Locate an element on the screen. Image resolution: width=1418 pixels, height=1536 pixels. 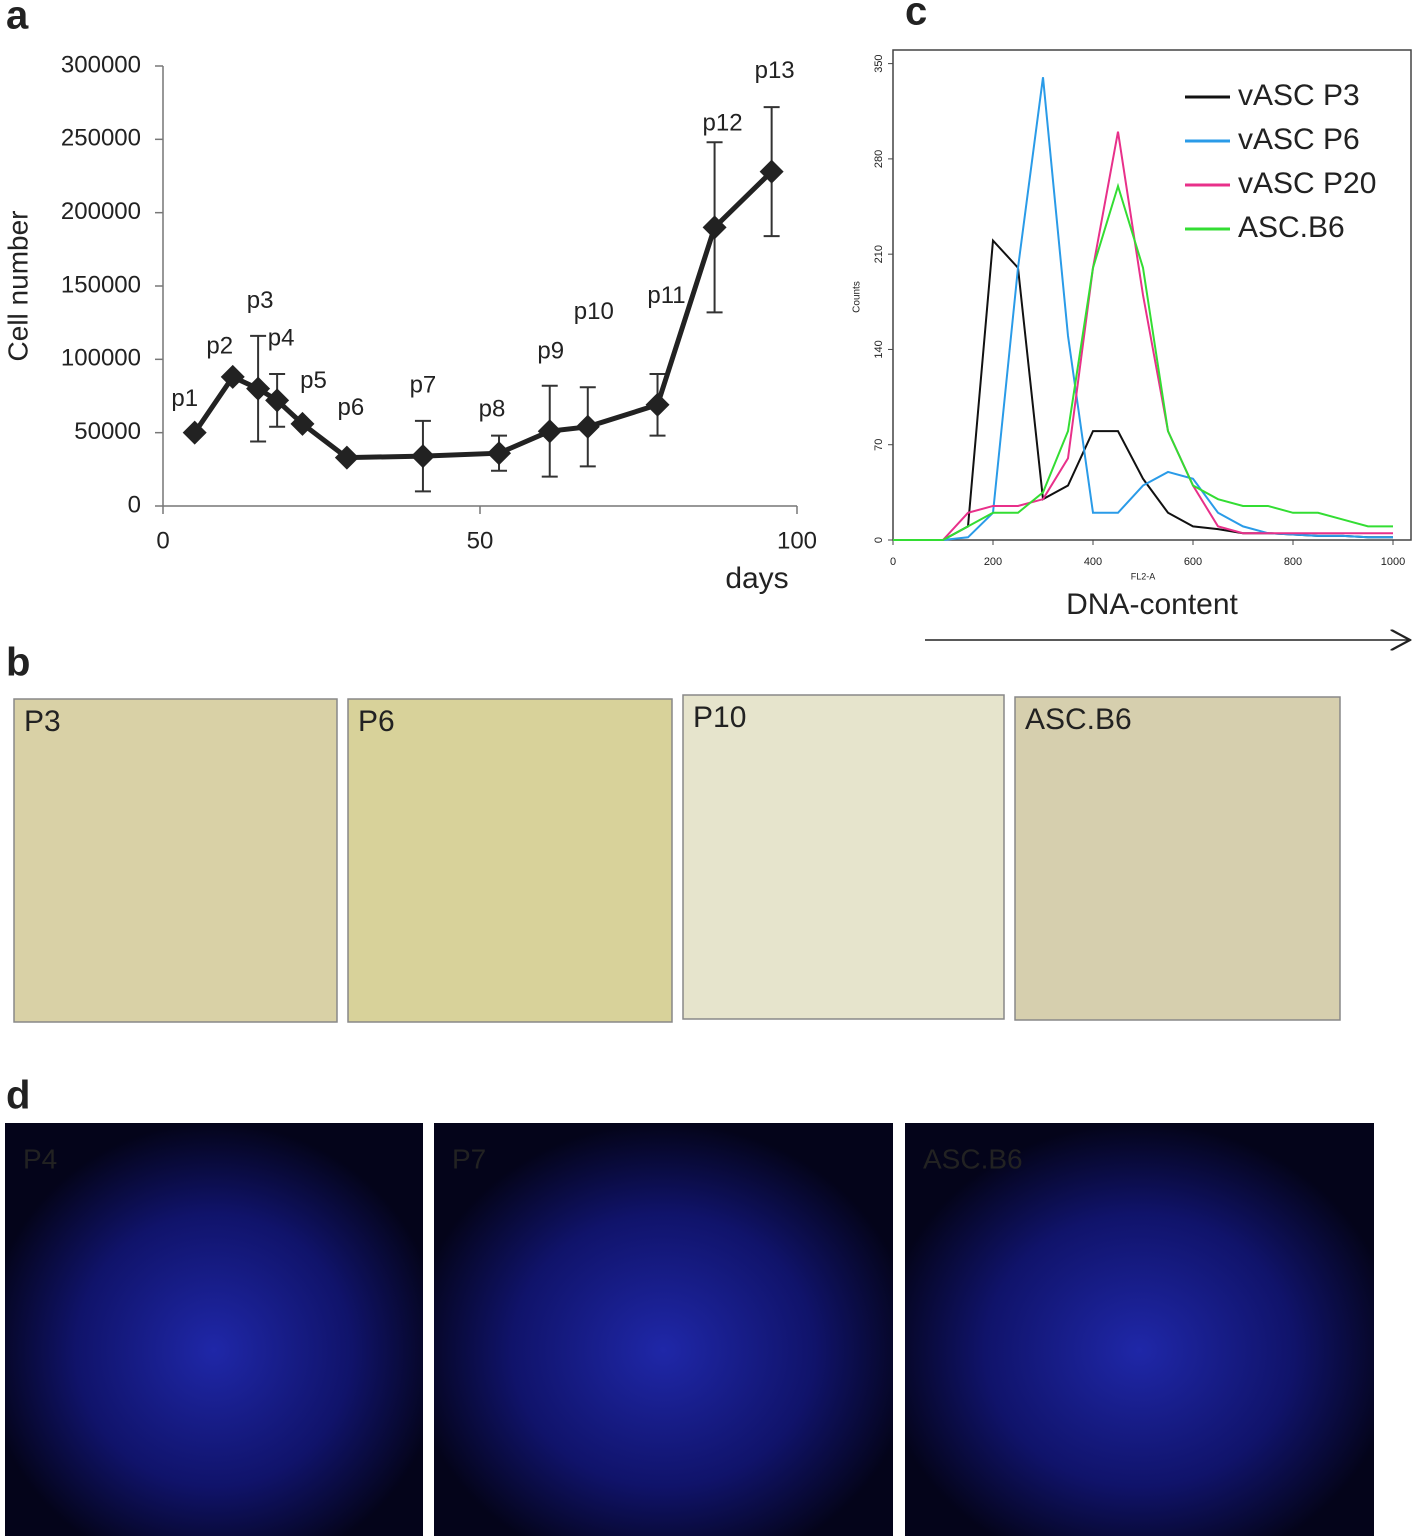
point-label: p3 is located at coordinates (260, 300).